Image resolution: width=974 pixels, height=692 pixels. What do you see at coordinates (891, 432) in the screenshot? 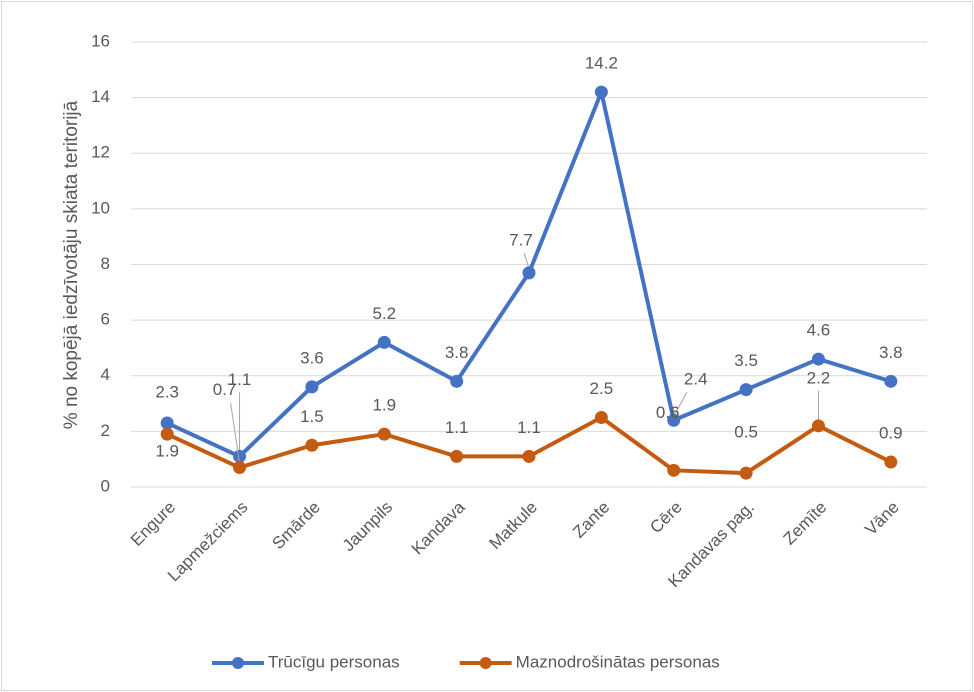
I see `data-label: 0.9` at bounding box center [891, 432].